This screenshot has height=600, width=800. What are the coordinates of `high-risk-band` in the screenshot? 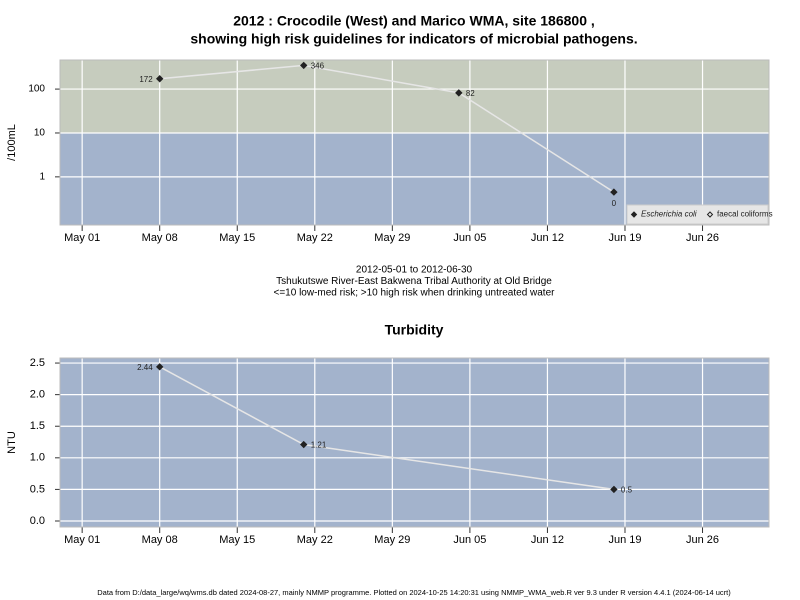 It's located at (414, 96).